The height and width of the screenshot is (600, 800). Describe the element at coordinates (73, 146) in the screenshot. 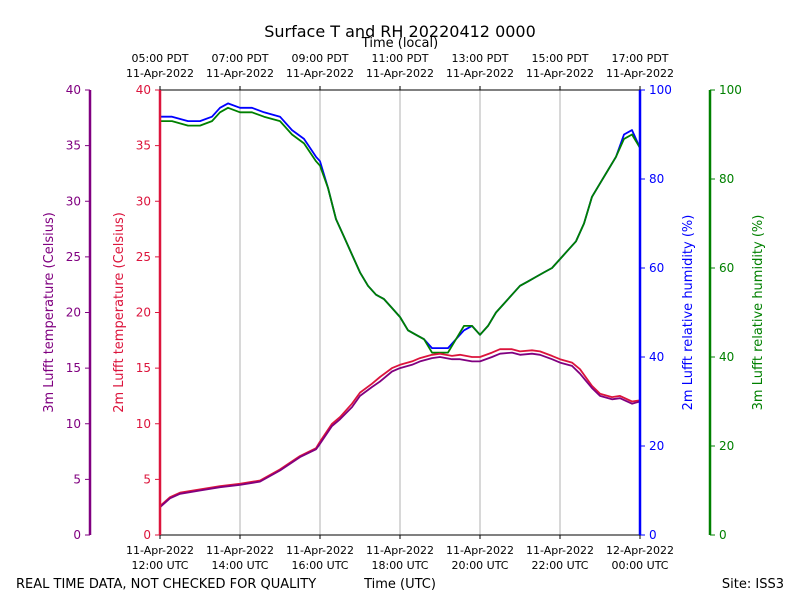

I see `axis-tick-label-t3m-7: 35` at that location.